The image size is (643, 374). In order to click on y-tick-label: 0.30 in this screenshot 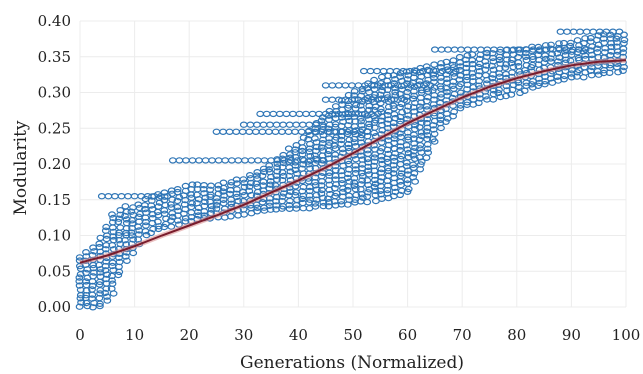, I will do `click(54, 93)`.